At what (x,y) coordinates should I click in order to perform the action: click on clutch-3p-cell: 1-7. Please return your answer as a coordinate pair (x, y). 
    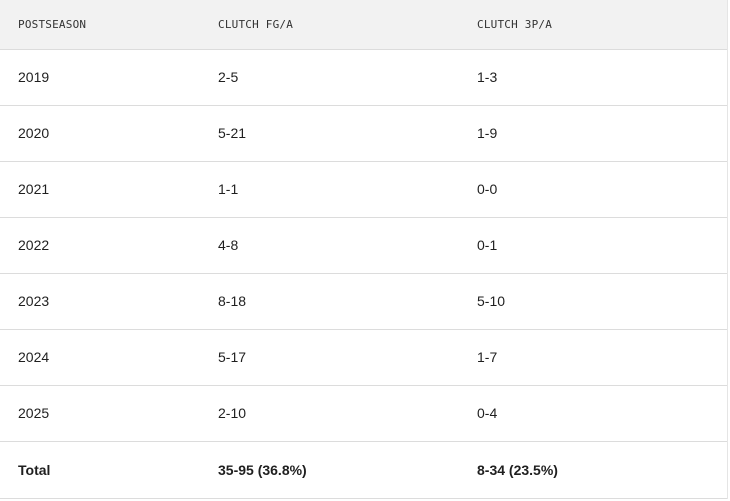
    Looking at the image, I should click on (593, 357).